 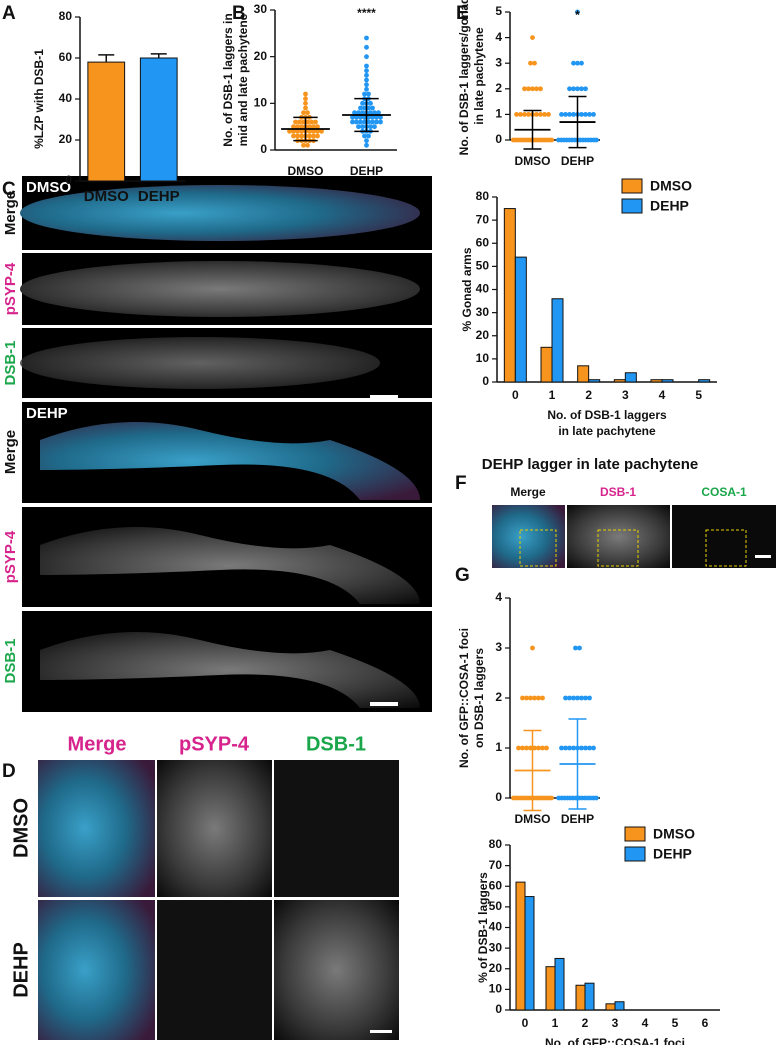 I want to click on row-header: DEHP, so click(x=21, y=970).